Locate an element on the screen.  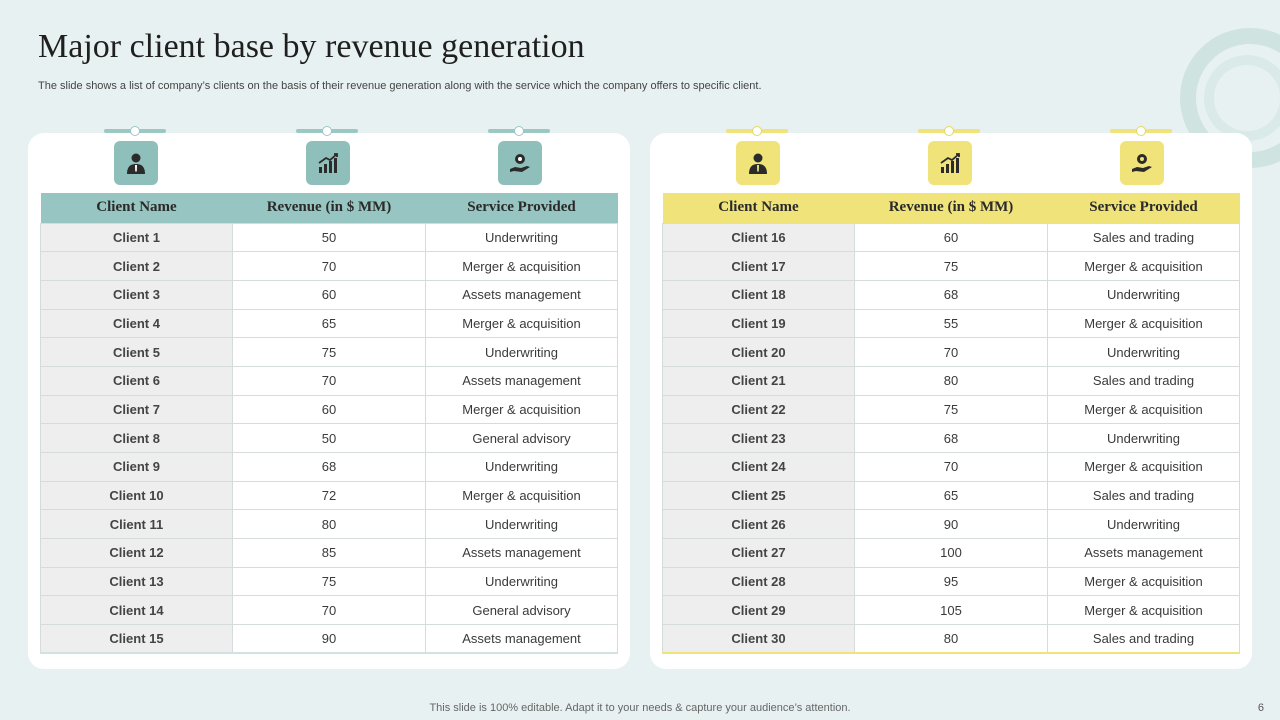
table-row: Client 7 60 Merger & acquisition is located at coordinates (329, 409).